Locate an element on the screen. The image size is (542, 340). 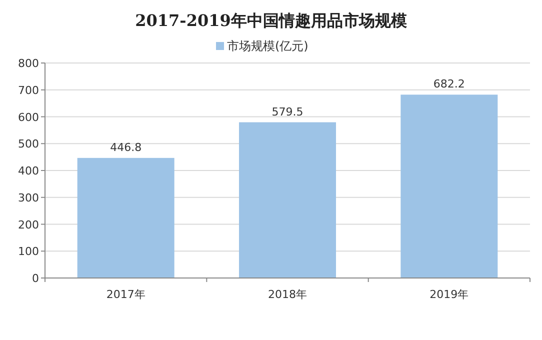
x-tick-label: 2017年 is located at coordinates (126, 294).